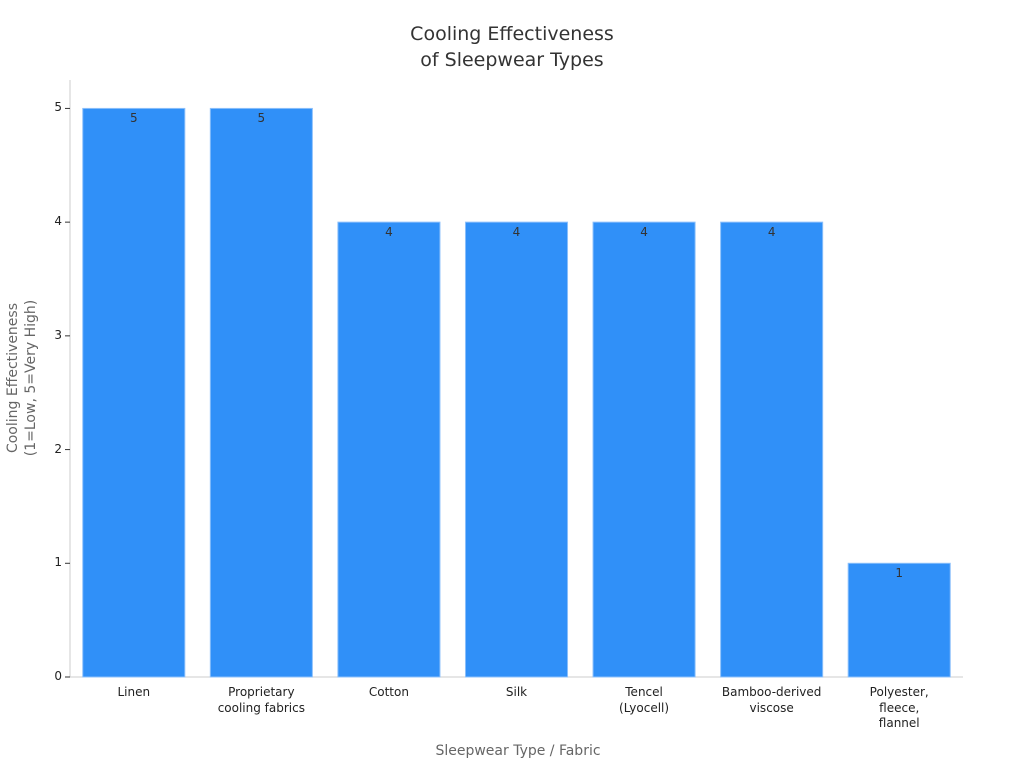 This screenshot has width=1024, height=768. What do you see at coordinates (58, 562) in the screenshot?
I see `y-tick-label: 1` at bounding box center [58, 562].